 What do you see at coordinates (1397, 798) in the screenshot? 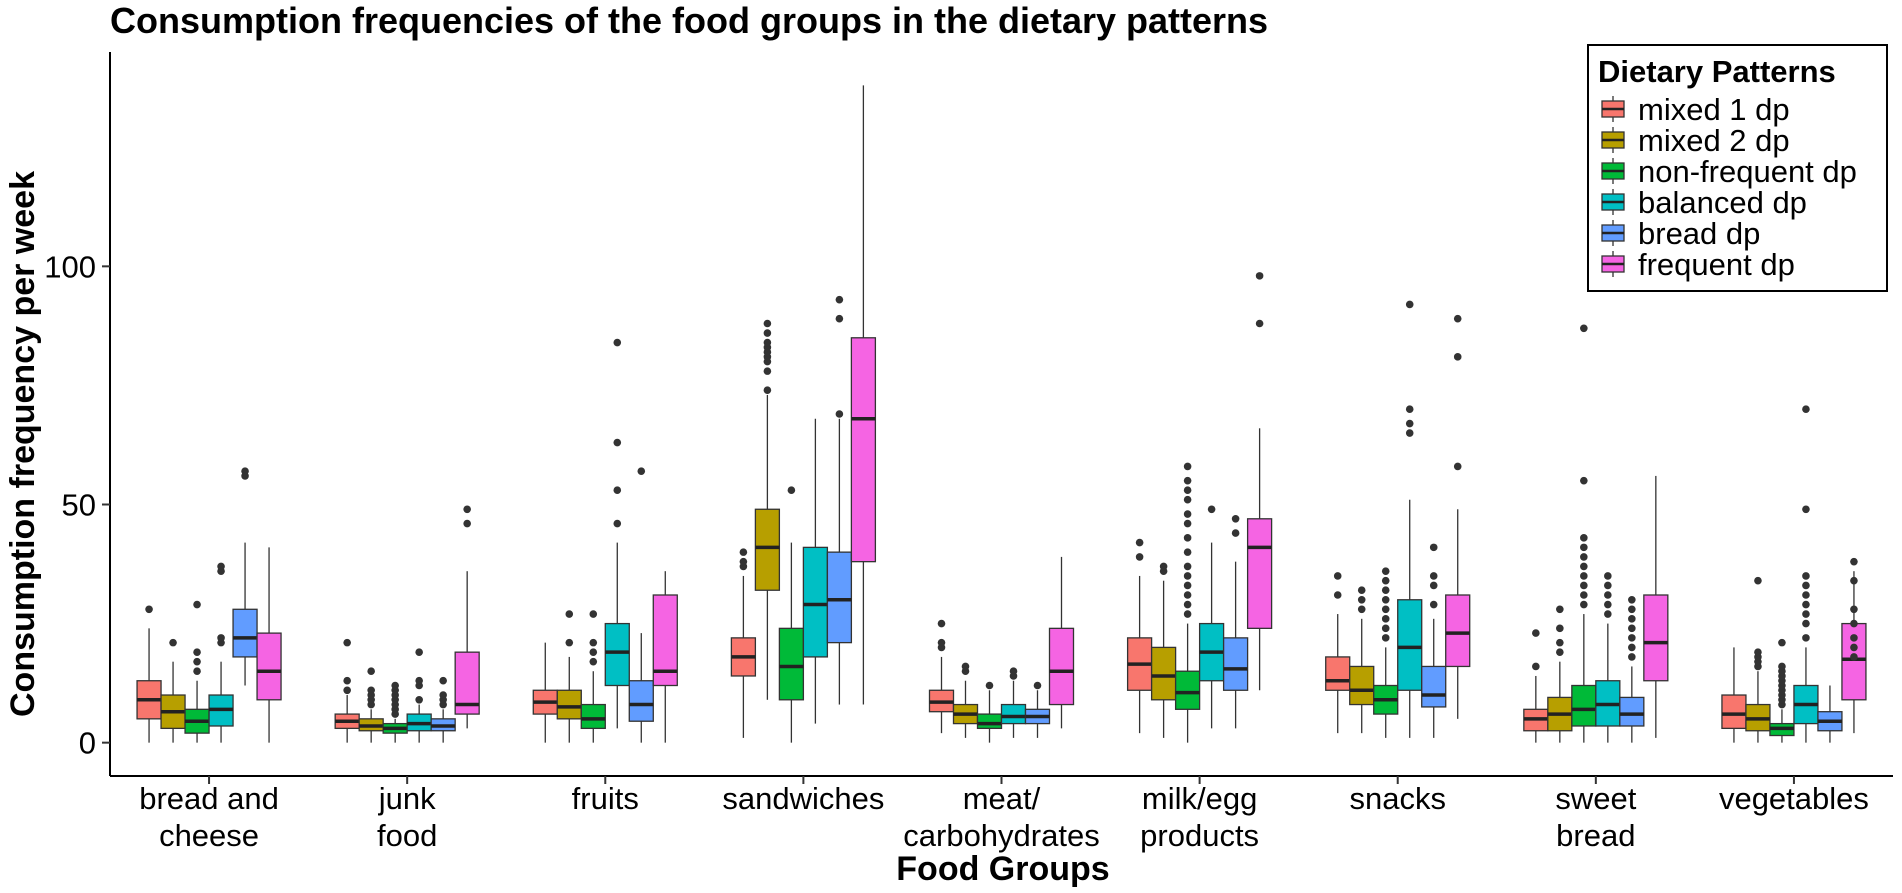
I see `x-tick-label-line: snacks` at bounding box center [1397, 798].